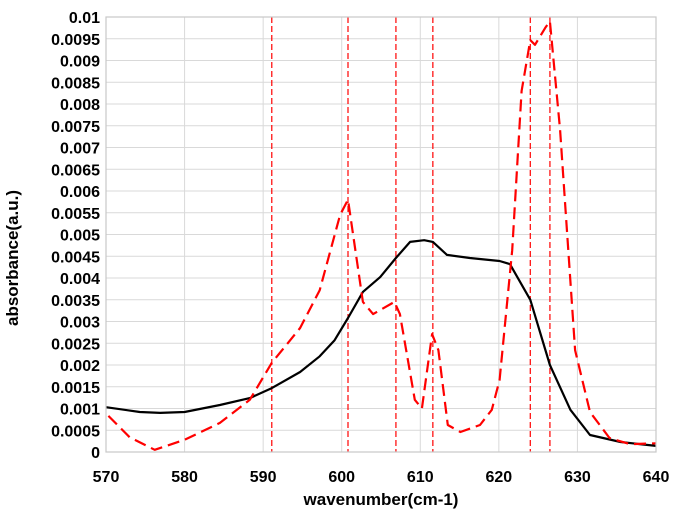  I want to click on y-tick-label: 0, so click(95, 453).